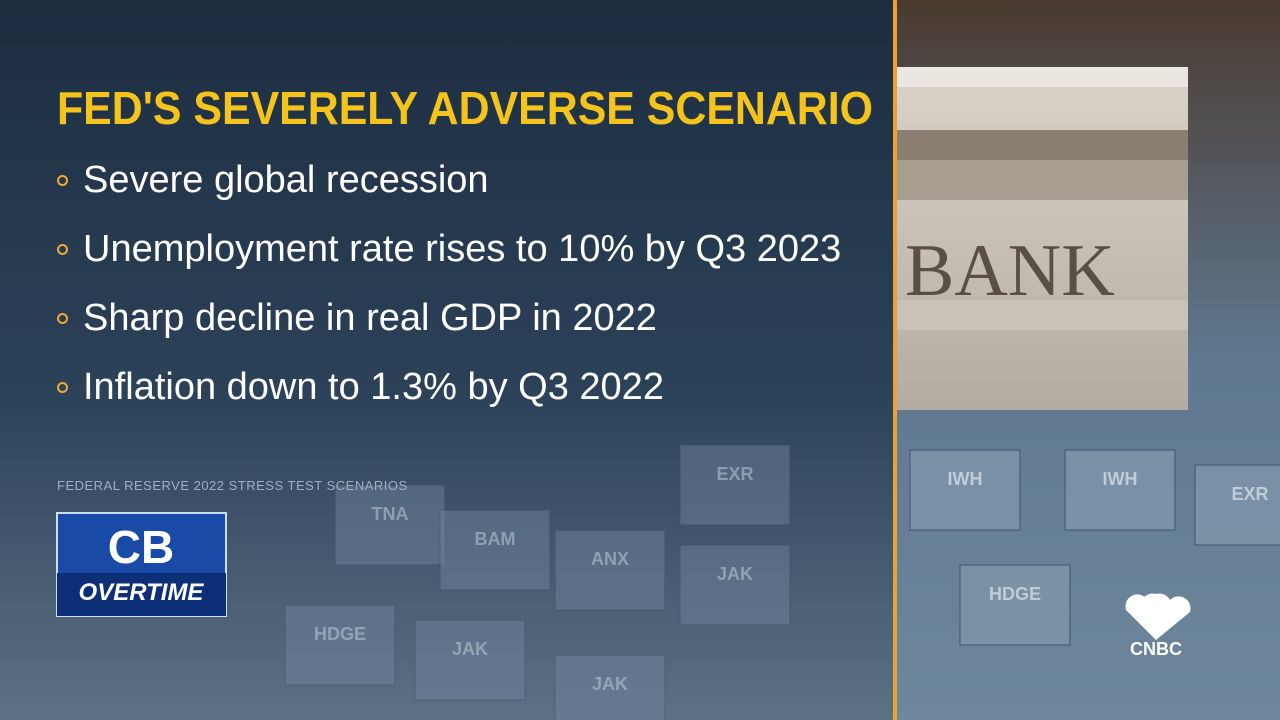  Describe the element at coordinates (449, 180) in the screenshot. I see `bullet: Severe global recession` at that location.